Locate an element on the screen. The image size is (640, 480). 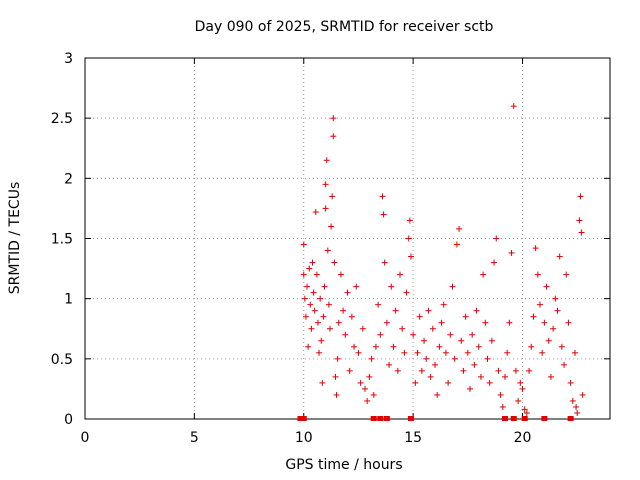
y-tick-label: 1 is located at coordinates (68, 300).